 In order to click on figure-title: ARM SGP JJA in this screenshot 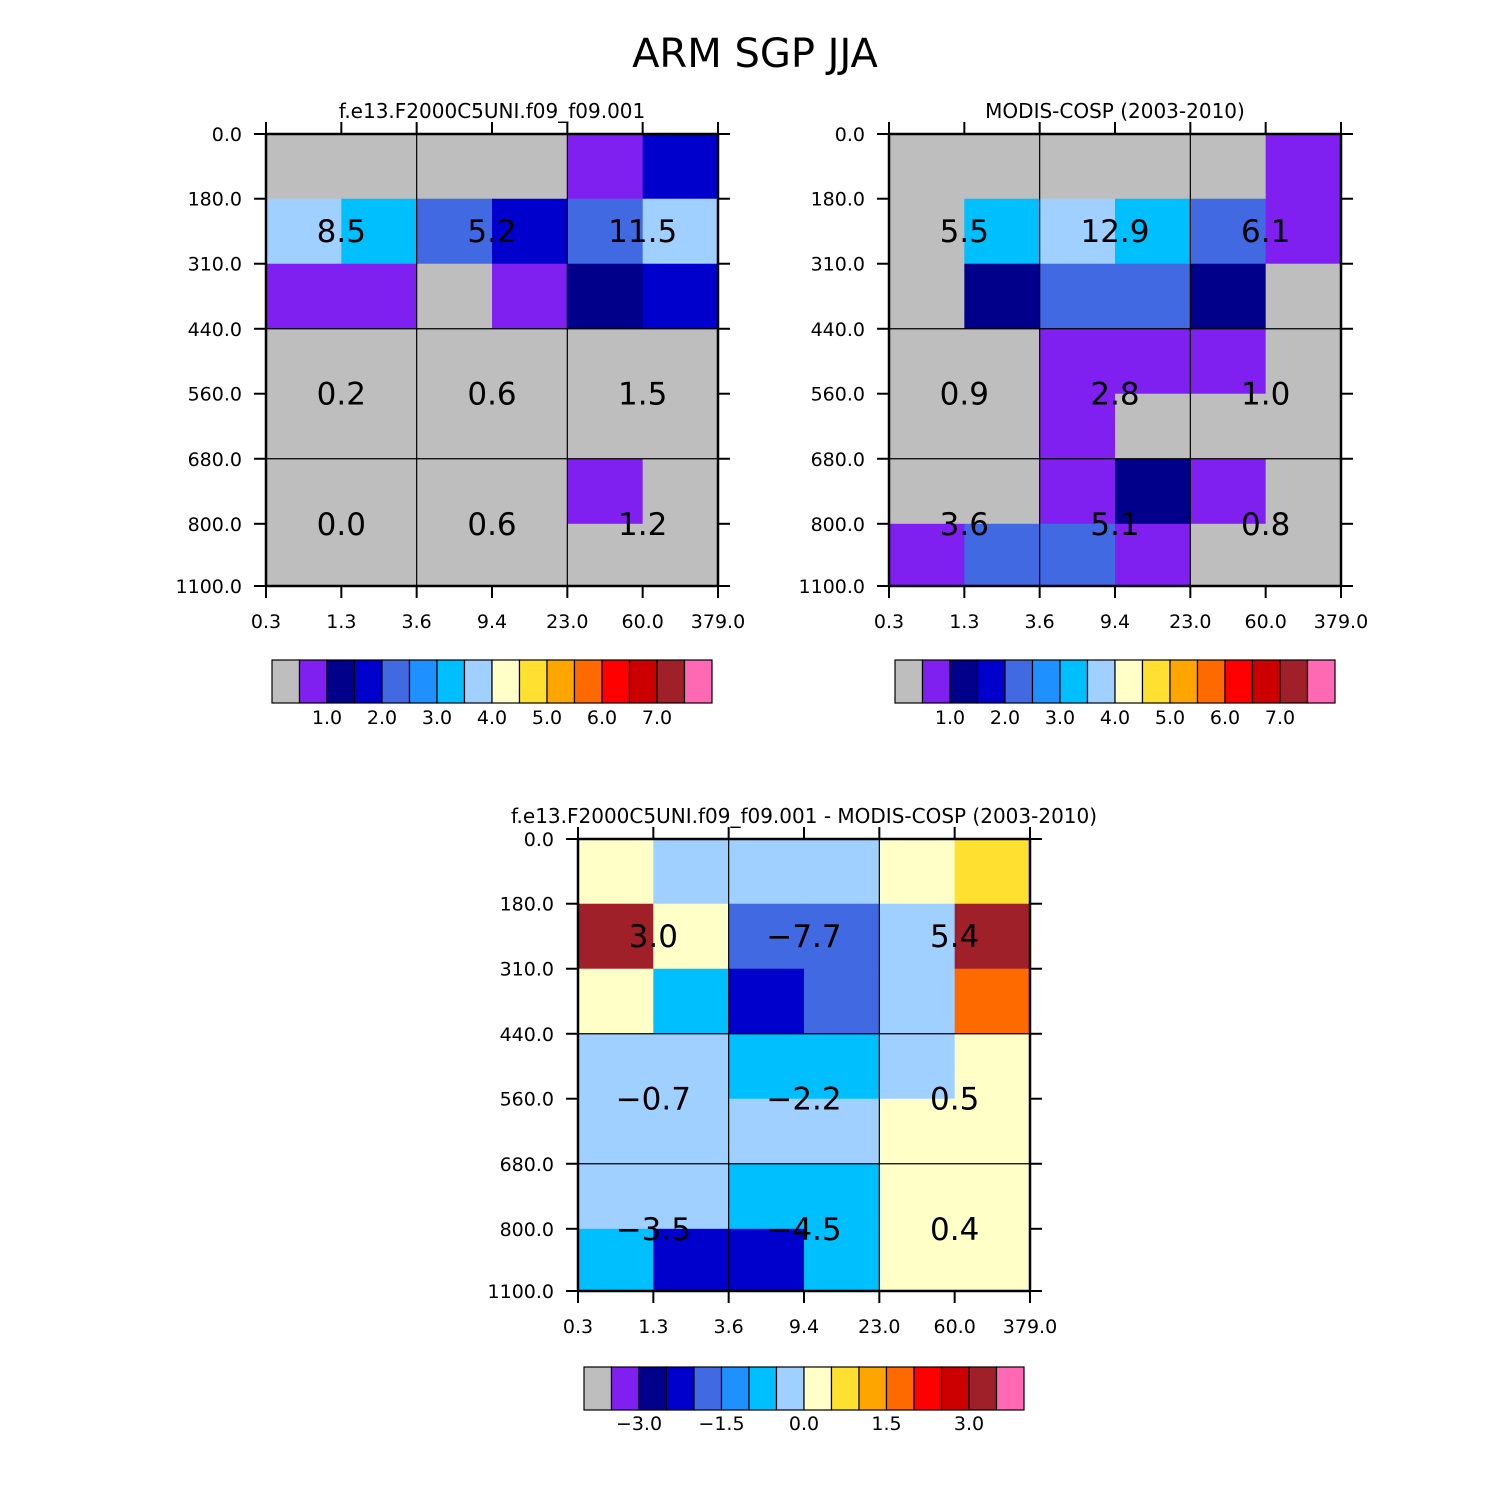, I will do `click(755, 54)`.